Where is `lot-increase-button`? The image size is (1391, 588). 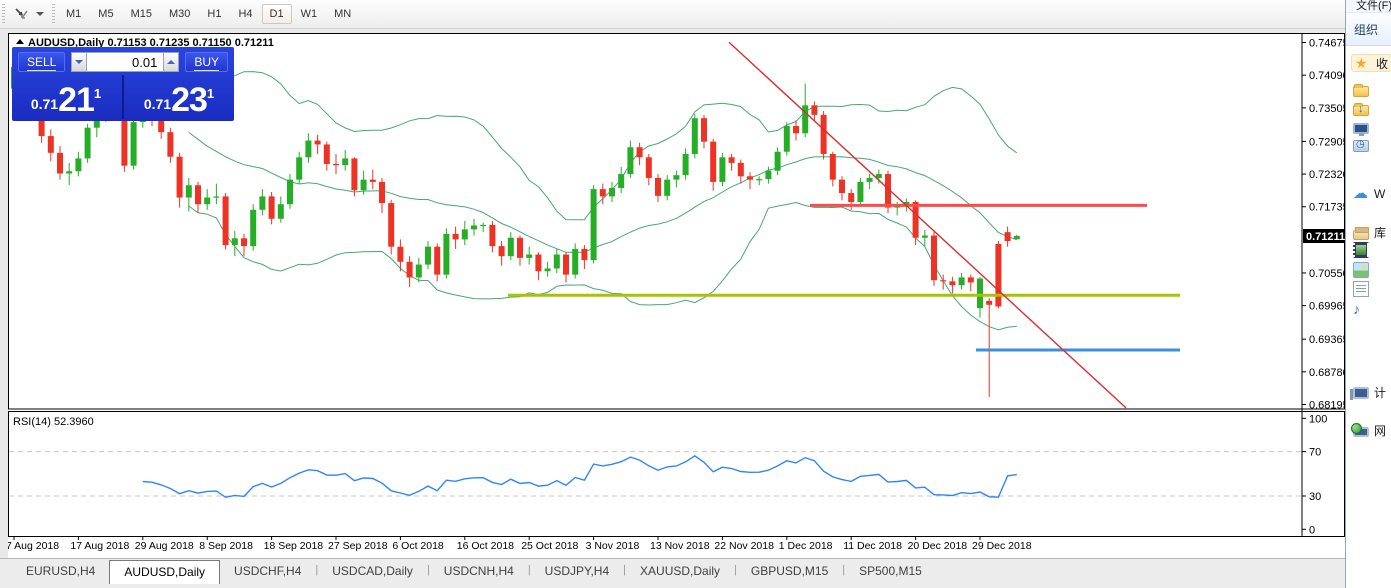 lot-increase-button is located at coordinates (171, 62).